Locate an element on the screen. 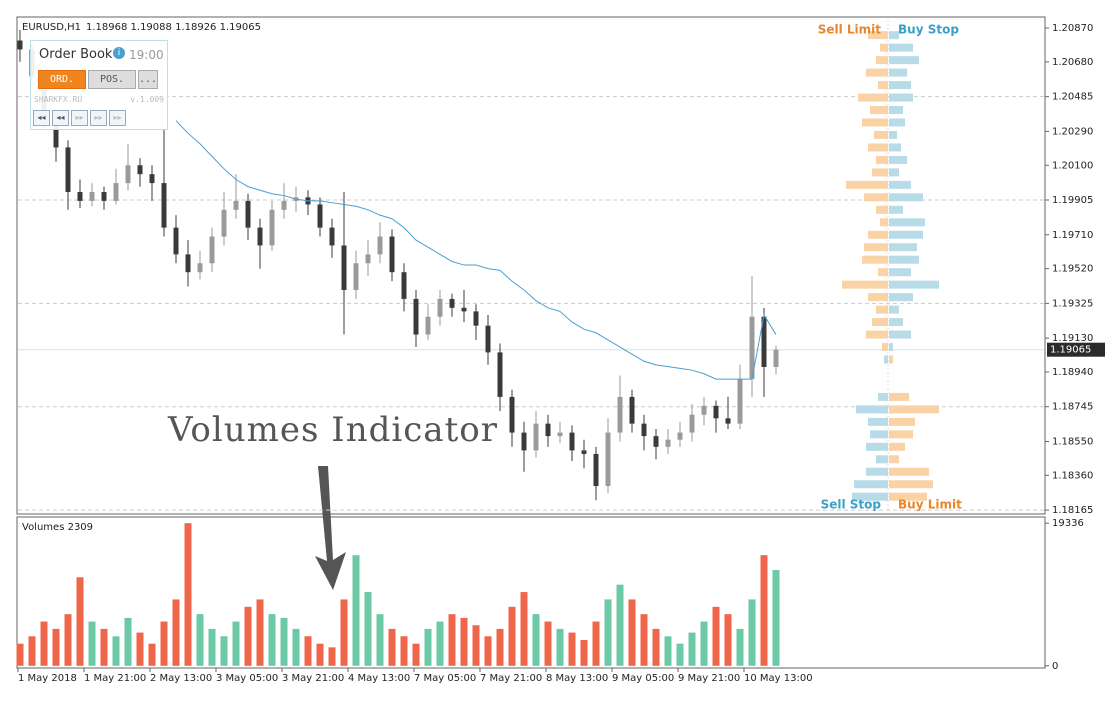  x-tick-label: 4 May 13:00 is located at coordinates (379, 678).